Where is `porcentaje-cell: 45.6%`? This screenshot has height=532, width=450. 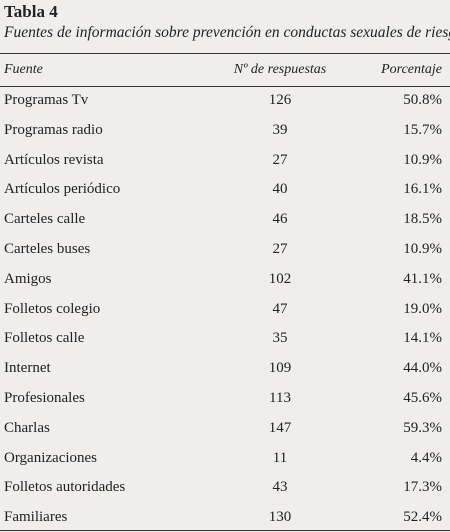
porcentaje-cell: 45.6% is located at coordinates (422, 398).